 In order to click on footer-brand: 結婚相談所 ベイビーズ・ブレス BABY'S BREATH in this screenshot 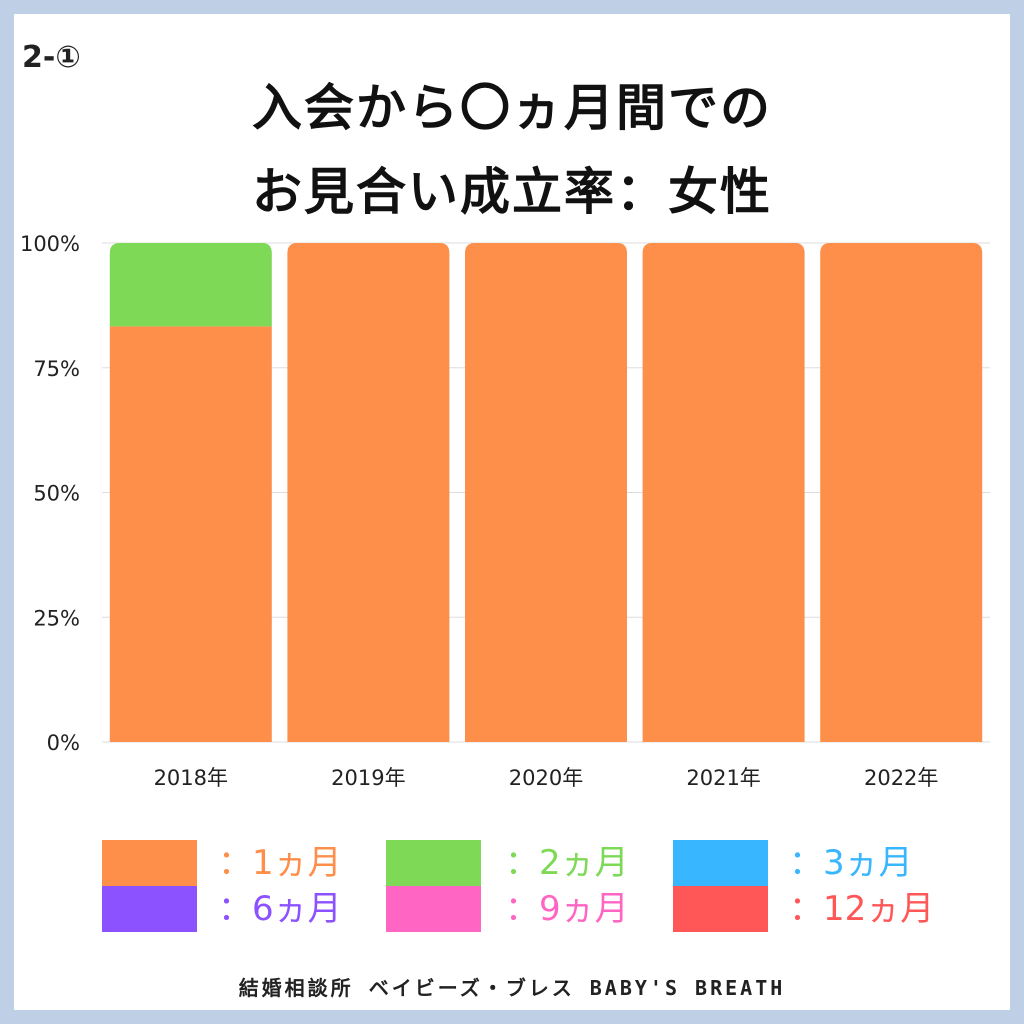, I will do `click(512, 988)`.